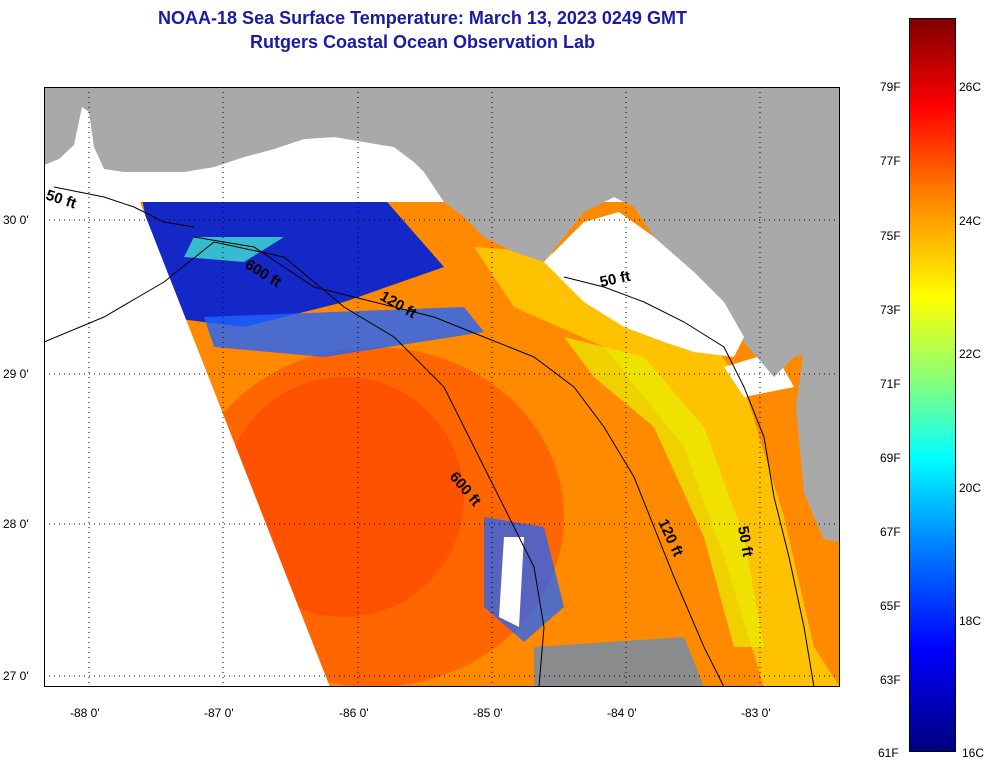 Image resolution: width=992 pixels, height=770 pixels. Describe the element at coordinates (932, 385) in the screenshot. I see `temperature-colorbar` at that location.